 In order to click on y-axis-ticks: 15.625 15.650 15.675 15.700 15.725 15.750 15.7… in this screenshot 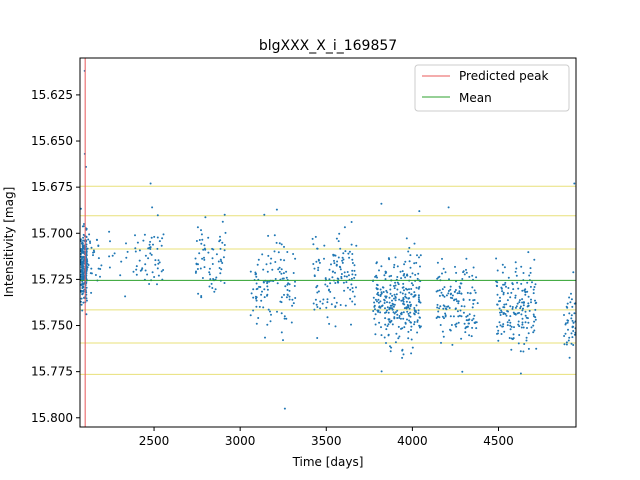, I will do `click(55, 256)`.